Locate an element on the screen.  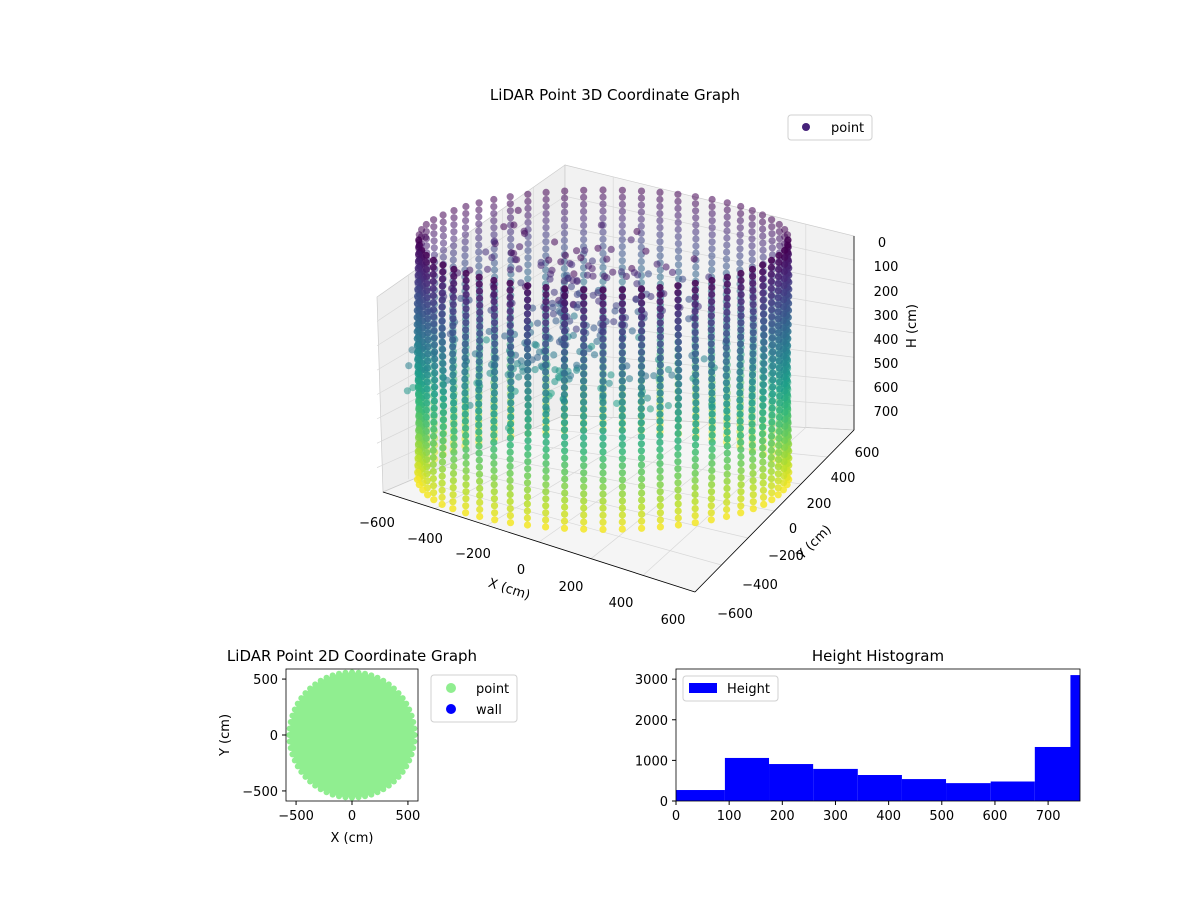
legend-2d-label-point: point is located at coordinates (492, 689).